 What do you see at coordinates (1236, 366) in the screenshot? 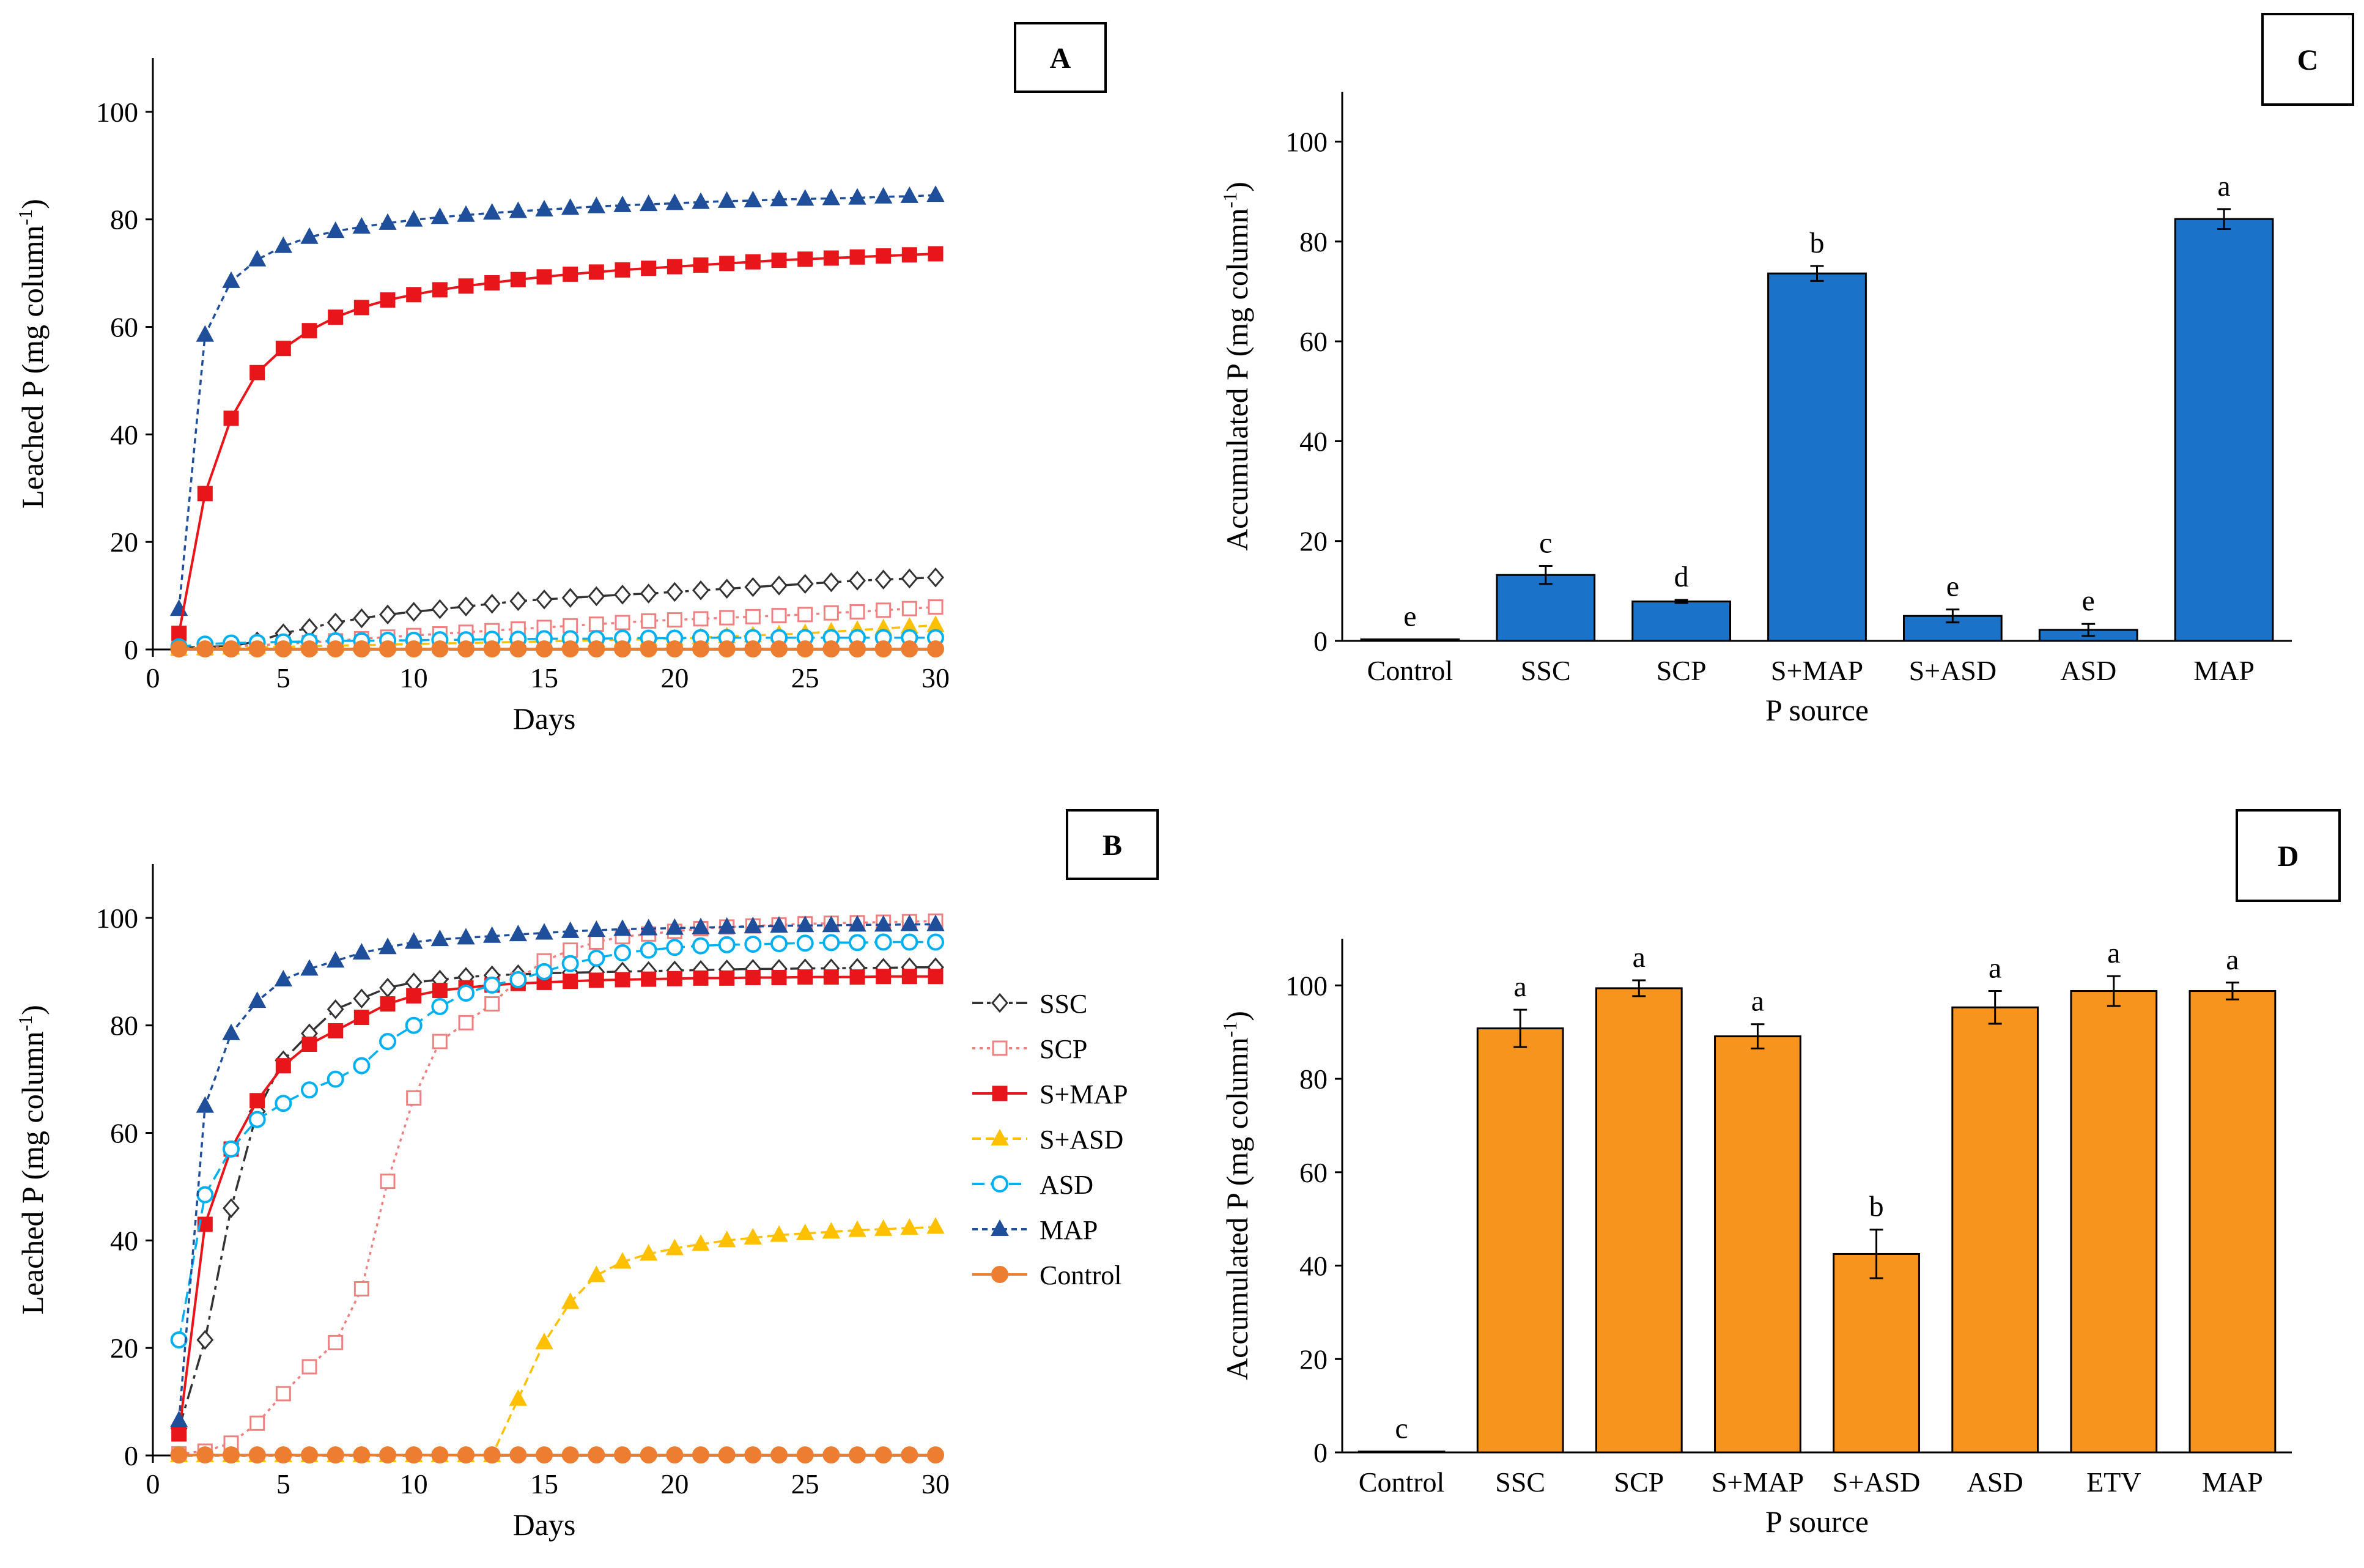
I see `y-axis-title-c: Accumulated P (mg column-1)` at bounding box center [1236, 366].